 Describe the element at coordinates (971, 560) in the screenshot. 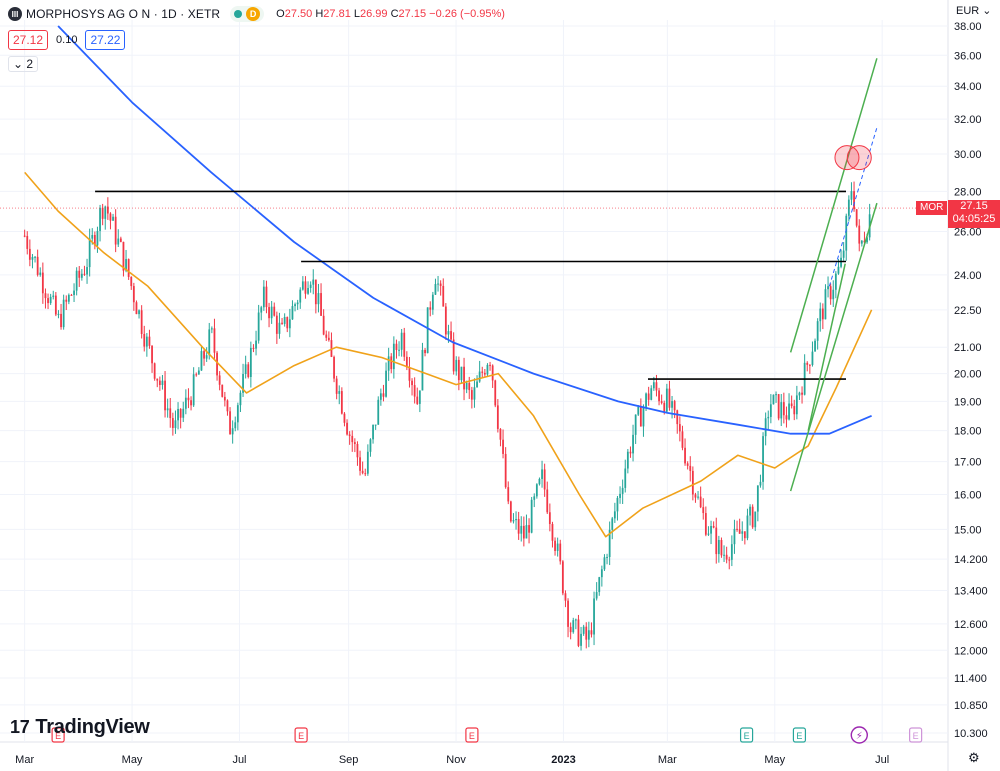

I see `y-tick-label: 14.200` at that location.